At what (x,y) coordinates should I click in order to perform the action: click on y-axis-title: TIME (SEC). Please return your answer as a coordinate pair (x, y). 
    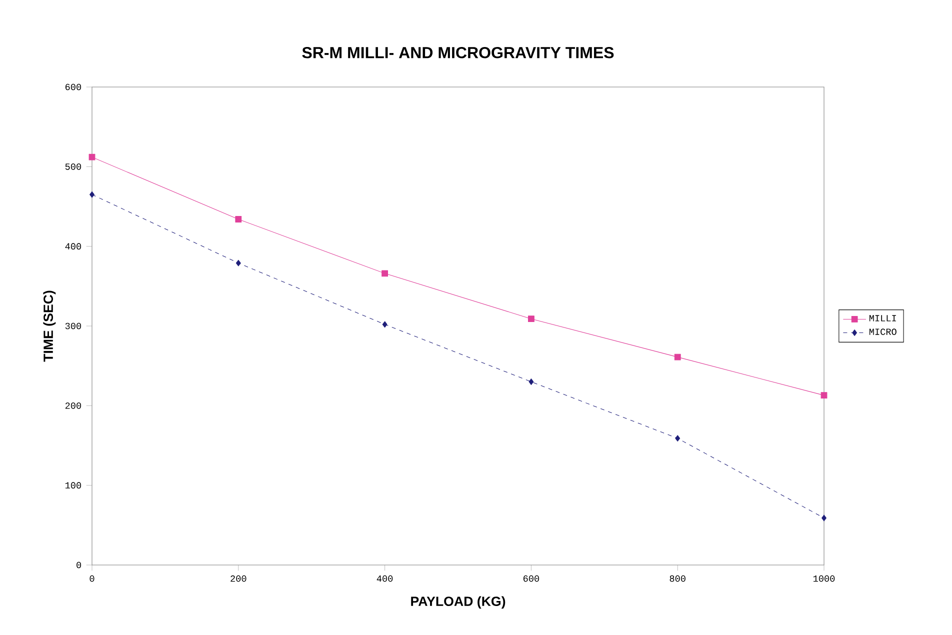
    Looking at the image, I should click on (49, 326).